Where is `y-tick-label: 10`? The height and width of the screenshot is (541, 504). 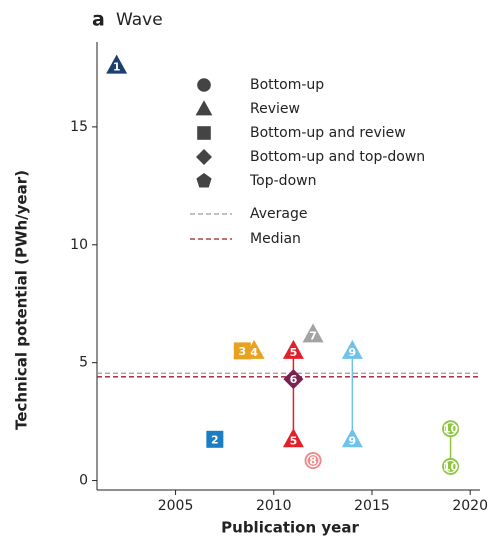 y-tick-label: 10 is located at coordinates (79, 245).